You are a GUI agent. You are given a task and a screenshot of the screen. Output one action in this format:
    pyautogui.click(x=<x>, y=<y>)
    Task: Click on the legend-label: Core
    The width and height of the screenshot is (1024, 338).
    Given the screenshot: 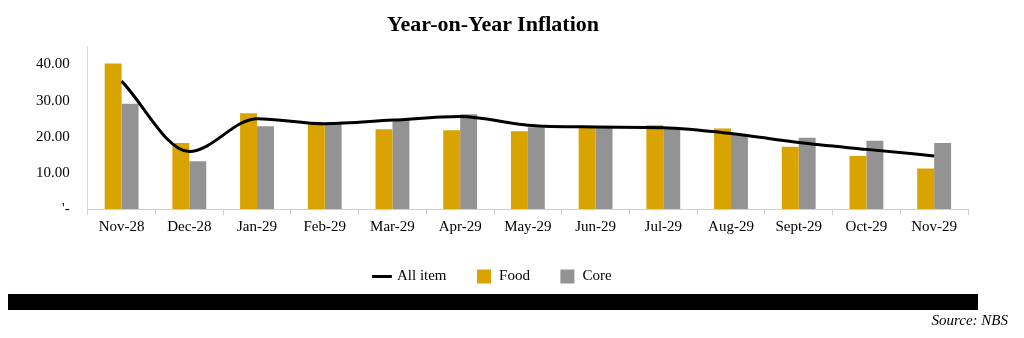 What is the action you would take?
    pyautogui.click(x=597, y=275)
    